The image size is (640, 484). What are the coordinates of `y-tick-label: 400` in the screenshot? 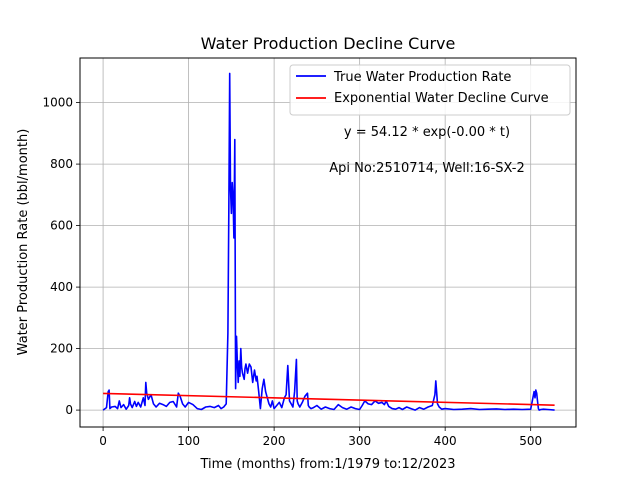 It's located at (61, 287).